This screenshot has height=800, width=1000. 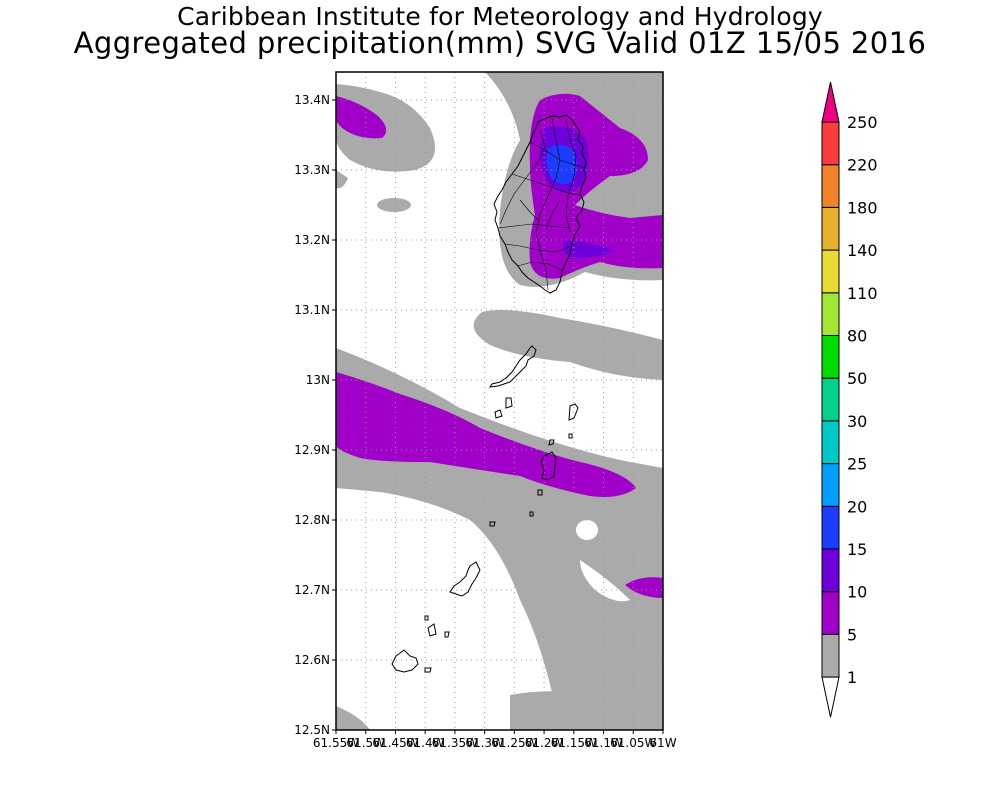 What do you see at coordinates (365, 743) in the screenshot?
I see `lon-tick-label: 61.5W` at bounding box center [365, 743].